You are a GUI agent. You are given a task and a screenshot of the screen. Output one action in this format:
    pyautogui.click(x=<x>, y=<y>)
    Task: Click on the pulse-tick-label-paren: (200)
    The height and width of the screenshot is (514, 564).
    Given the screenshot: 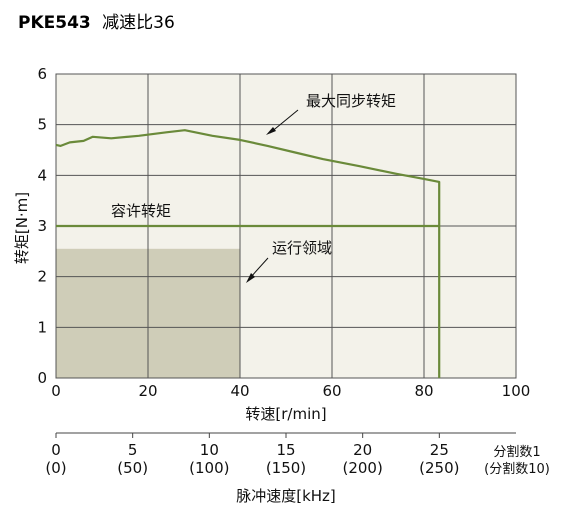 What is the action you would take?
    pyautogui.click(x=362, y=468)
    